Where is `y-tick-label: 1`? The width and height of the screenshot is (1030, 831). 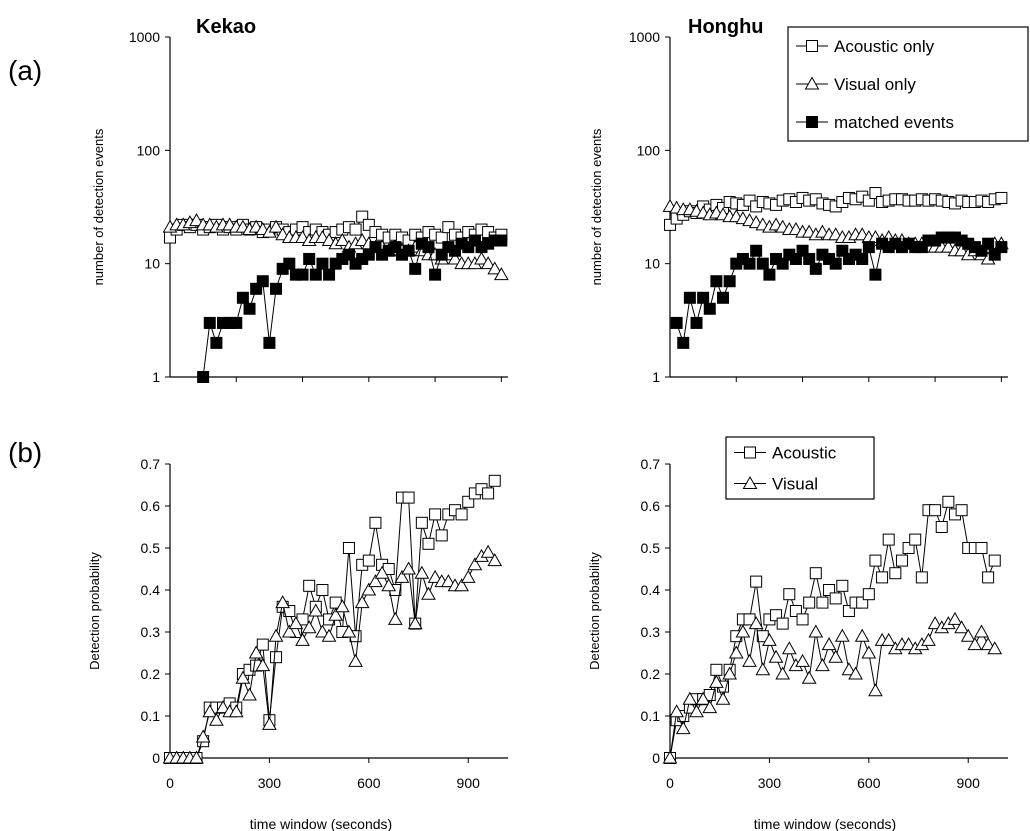 y-tick-label: 1 is located at coordinates (156, 377).